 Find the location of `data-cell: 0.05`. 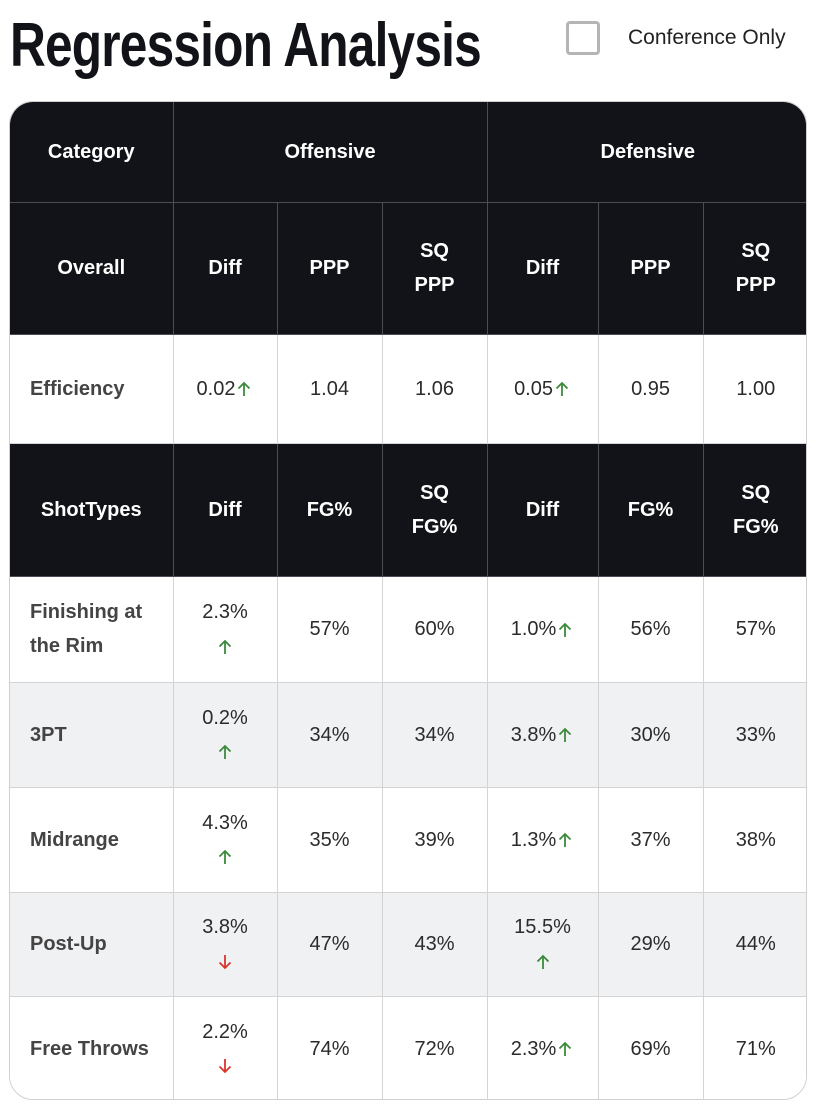

data-cell: 0.05 is located at coordinates (542, 388).